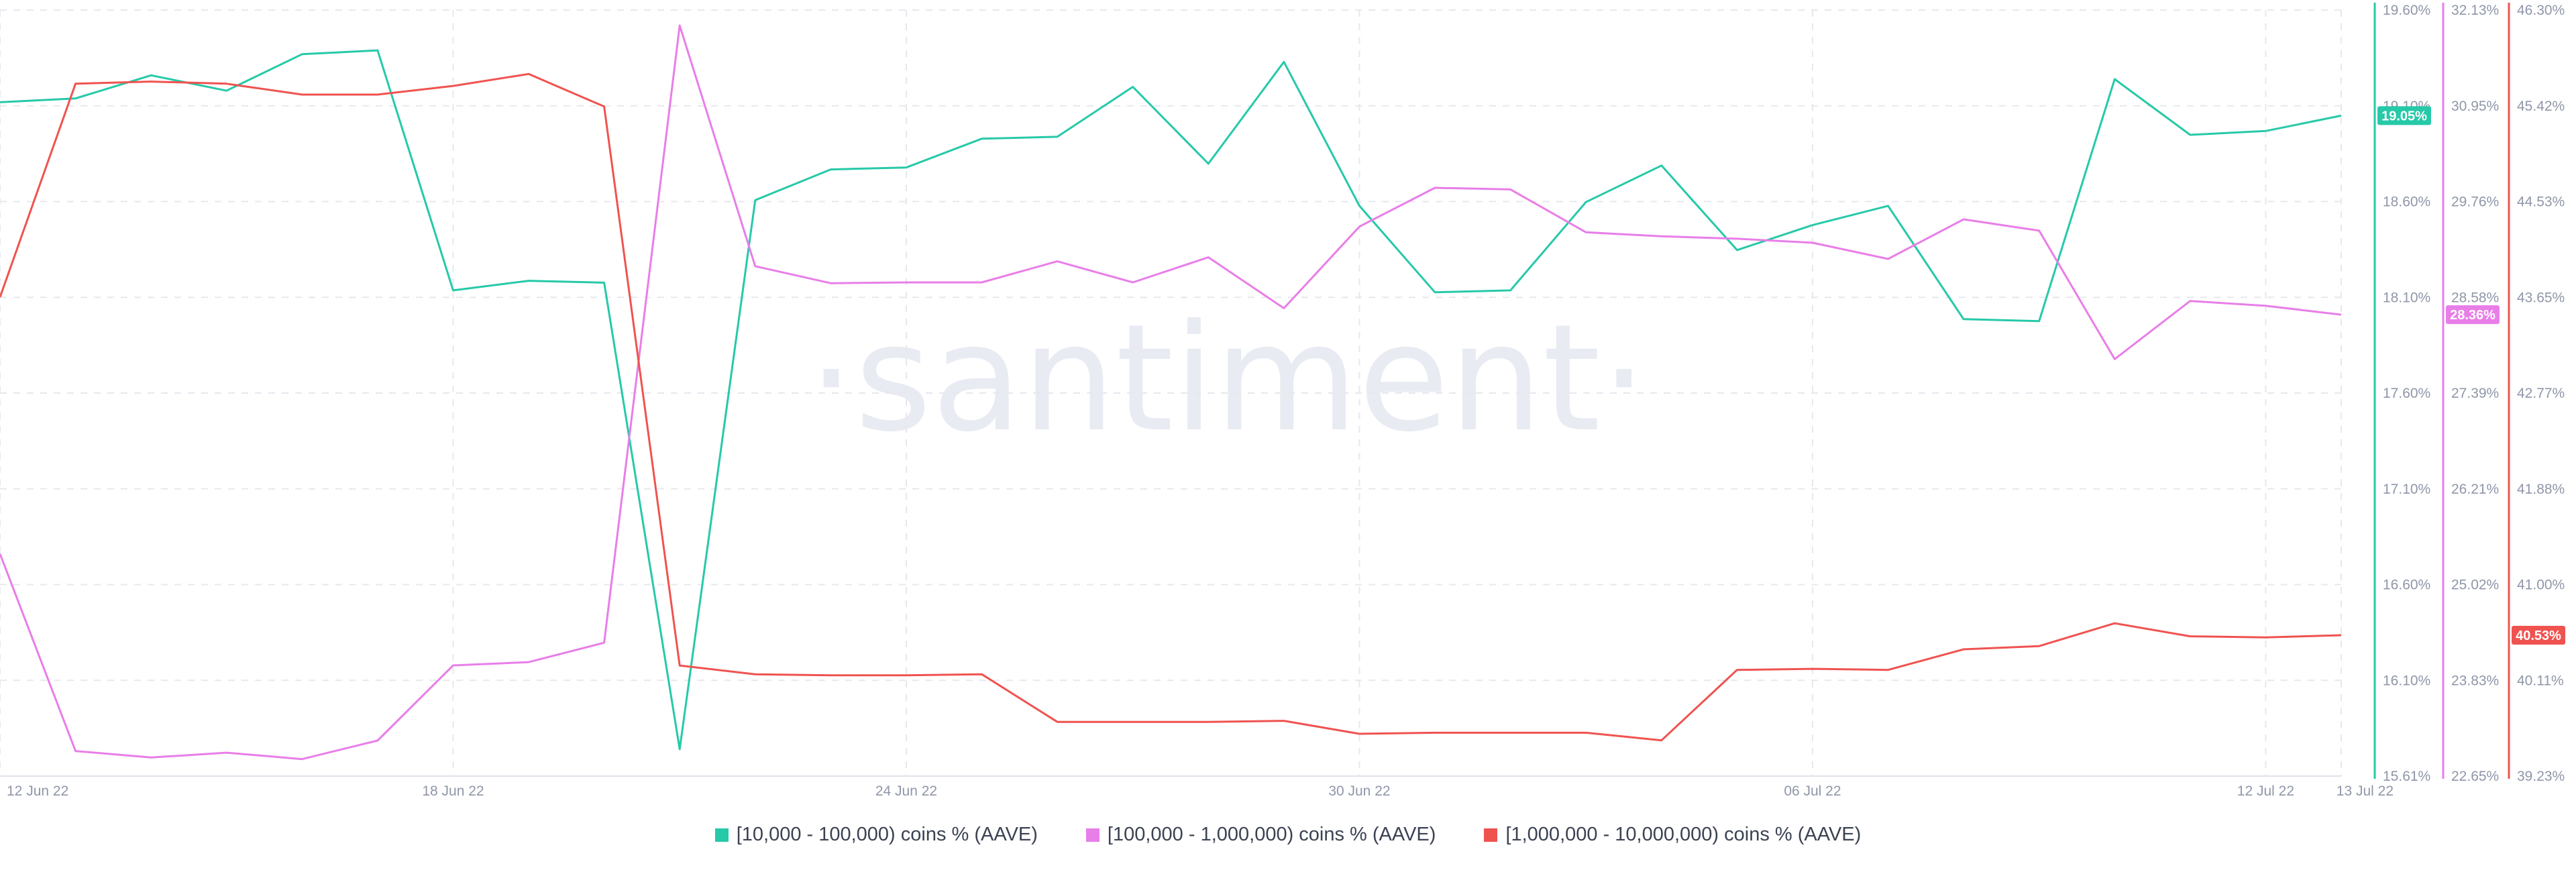  Describe the element at coordinates (2471, 375) in the screenshot. I see `last-value-badges: 19.05% 28.36% 40.53%` at that location.